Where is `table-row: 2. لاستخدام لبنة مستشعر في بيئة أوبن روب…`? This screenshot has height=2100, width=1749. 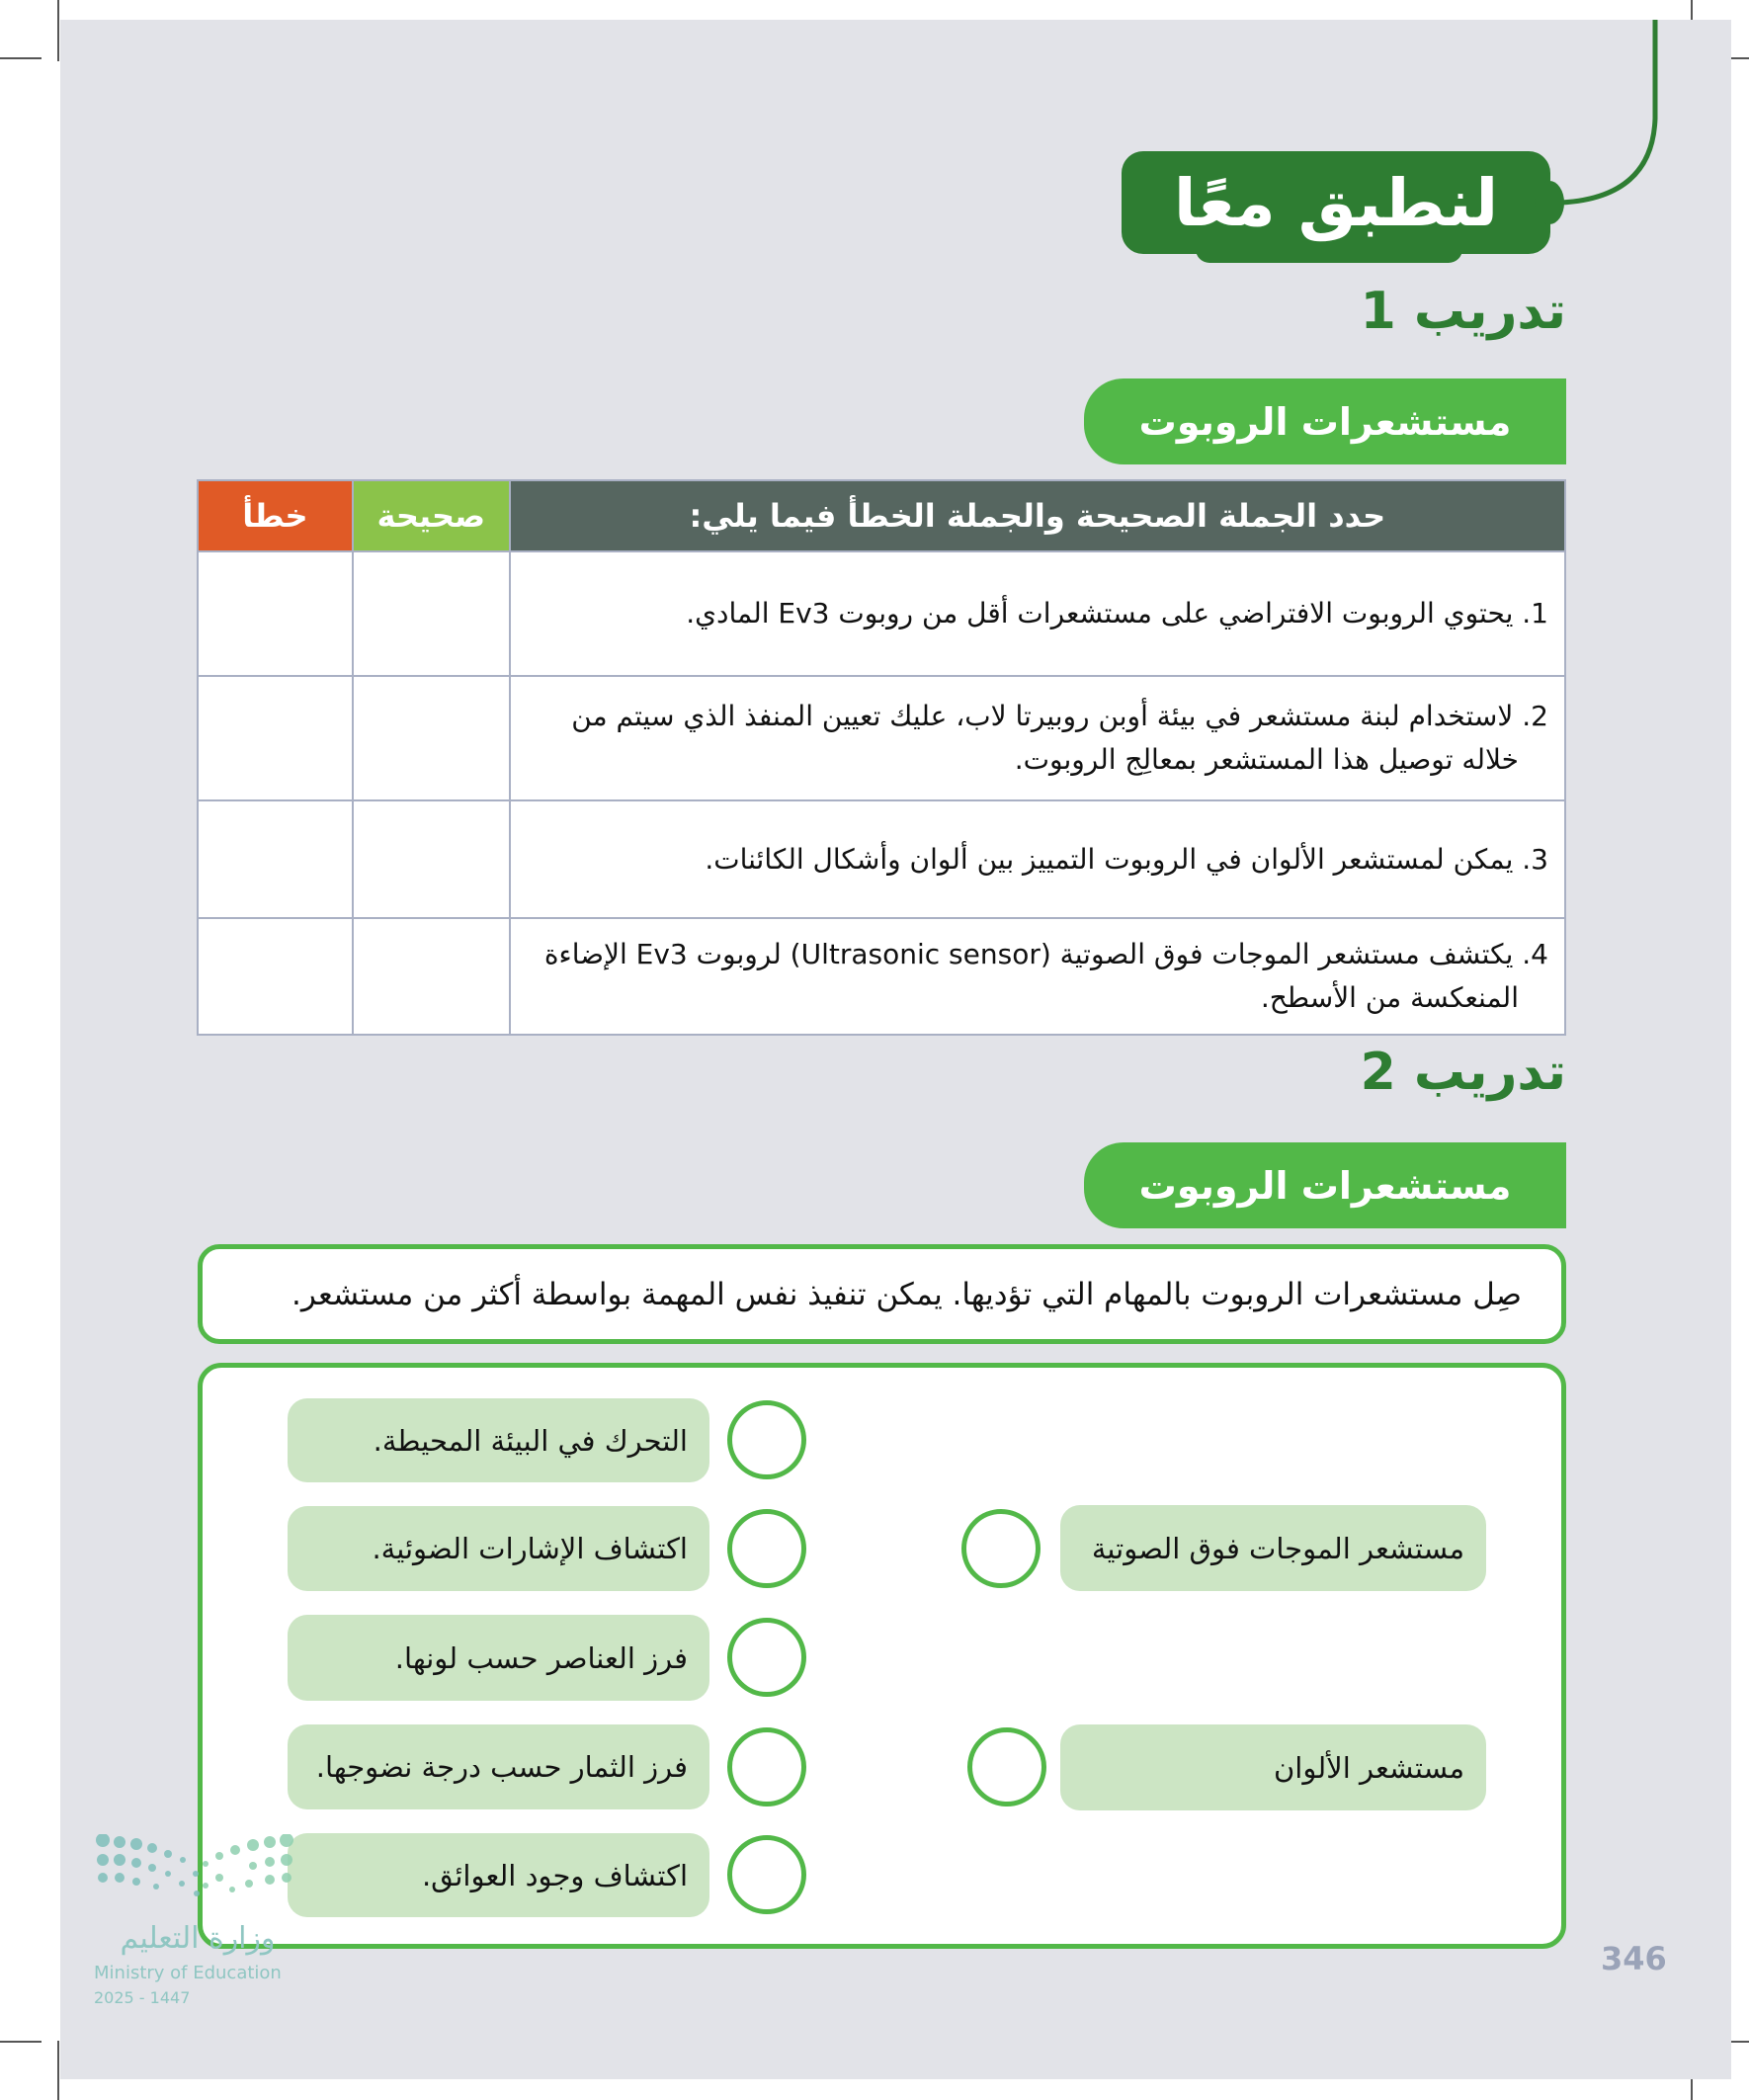 table-row: 2. لاستخدام لبنة مستشعر في بيئة أوبن روب… is located at coordinates (882, 738).